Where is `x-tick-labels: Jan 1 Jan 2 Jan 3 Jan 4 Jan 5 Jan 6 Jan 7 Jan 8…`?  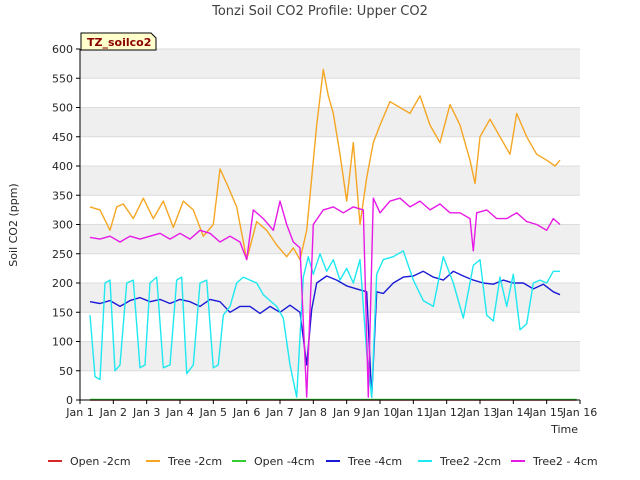 x-tick-labels: Jan 1 Jan 2 Jan 3 Jan 4 Jan 5 Jan 6 Jan 7 Jan 8… is located at coordinates (331, 409).